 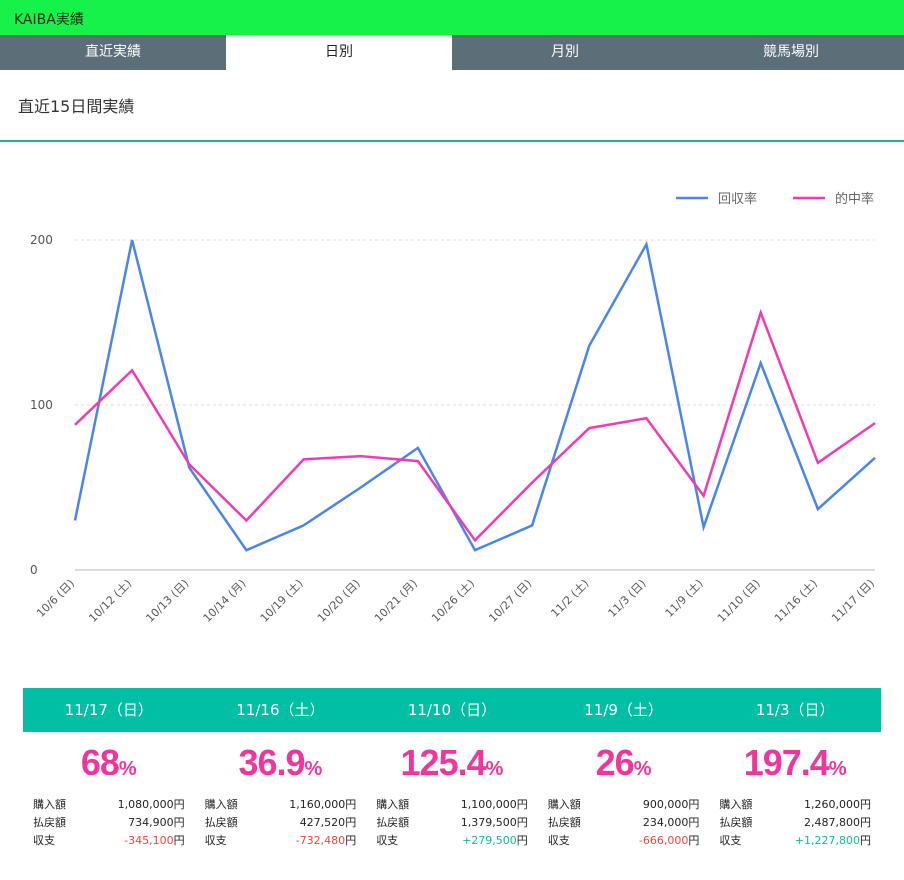 I want to click on purchase-value: 1,260,000円, so click(x=837, y=805).